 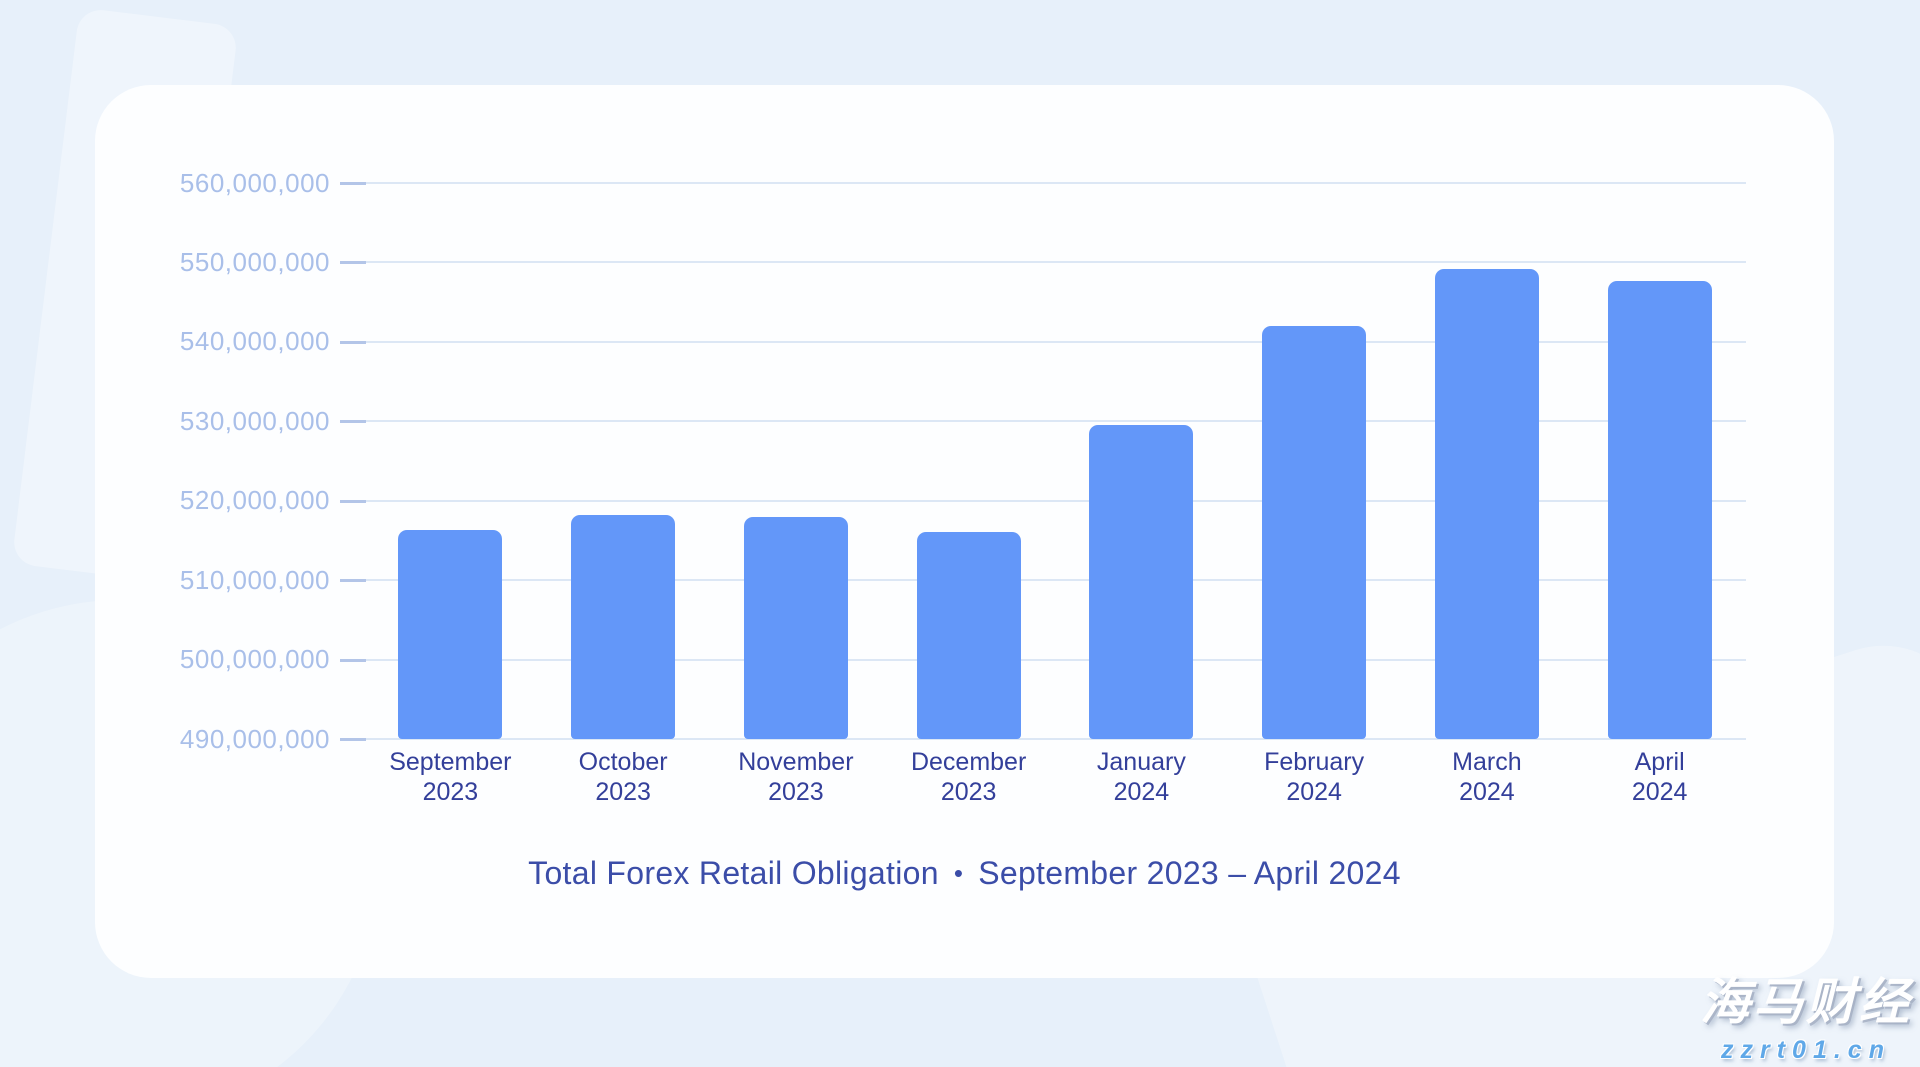 I want to click on bar-january-2024, so click(x=1141, y=582).